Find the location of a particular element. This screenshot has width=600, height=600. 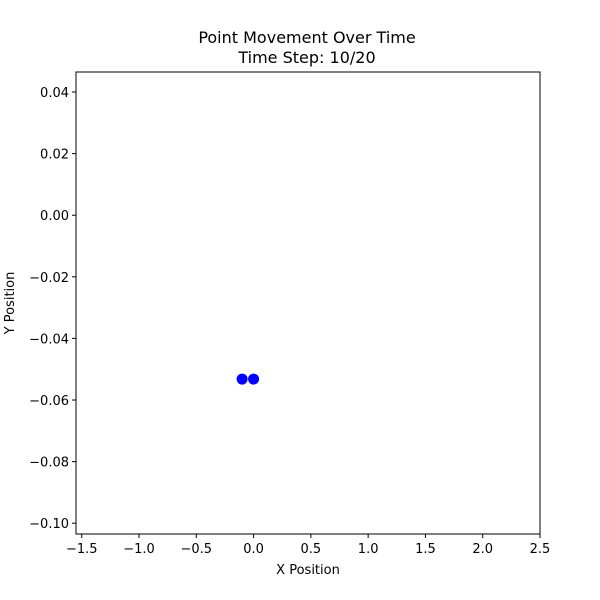

x-tick-label: 0.5 is located at coordinates (311, 549).